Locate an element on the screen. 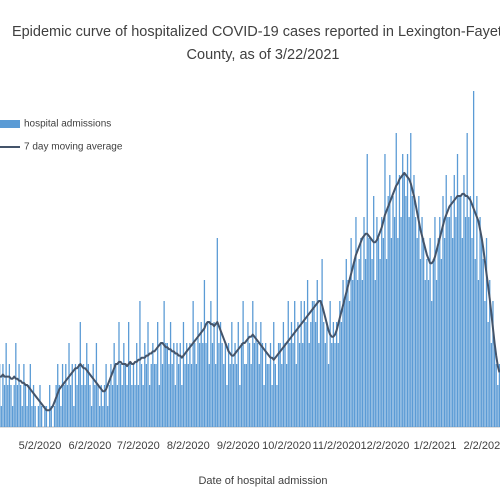 The image size is (500, 500). x-tick-label: 2/2/2021 is located at coordinates (481, 446).